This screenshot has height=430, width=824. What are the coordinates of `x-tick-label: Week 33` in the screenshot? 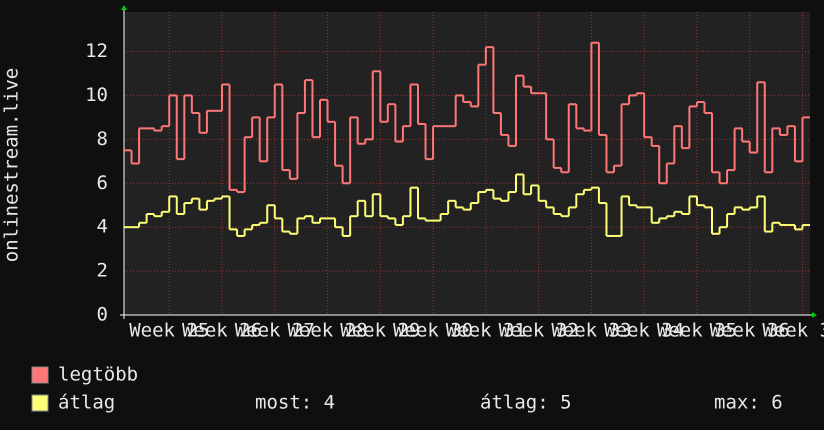 It's located at (591, 331).